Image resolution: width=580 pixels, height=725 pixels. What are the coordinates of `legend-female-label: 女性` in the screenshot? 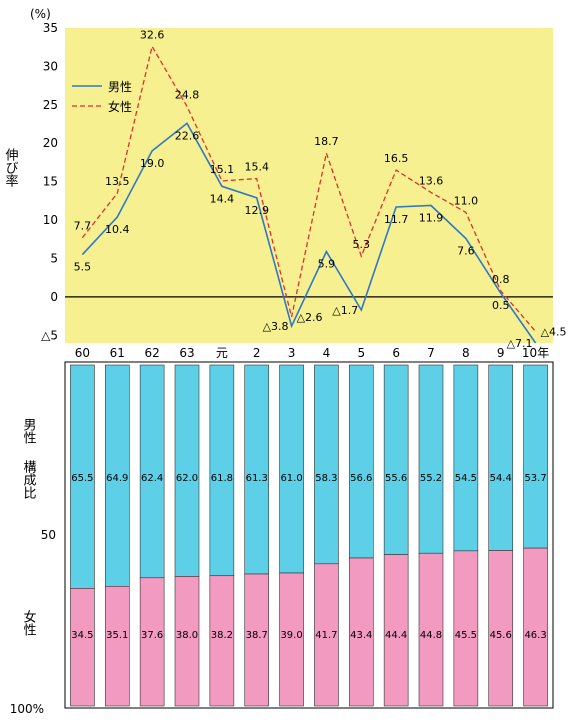 It's located at (120, 106).